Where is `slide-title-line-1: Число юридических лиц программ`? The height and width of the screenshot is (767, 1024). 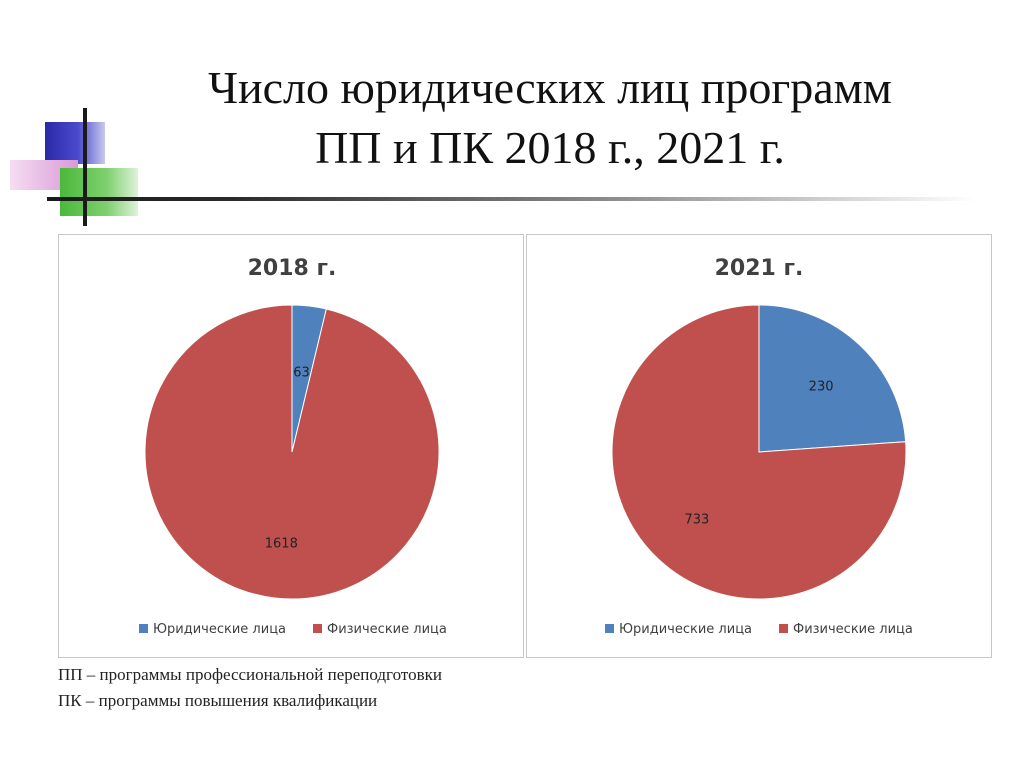
slide-title-line-1: Число юридических лиц программ is located at coordinates (550, 87).